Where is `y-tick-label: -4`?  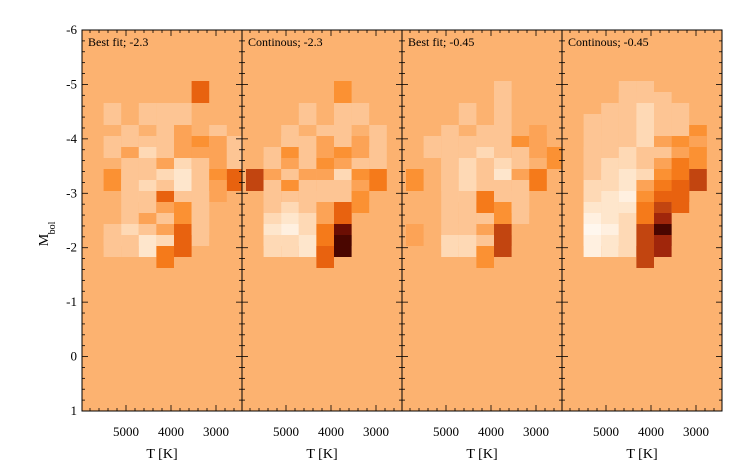 y-tick-label: -4 is located at coordinates (71, 138).